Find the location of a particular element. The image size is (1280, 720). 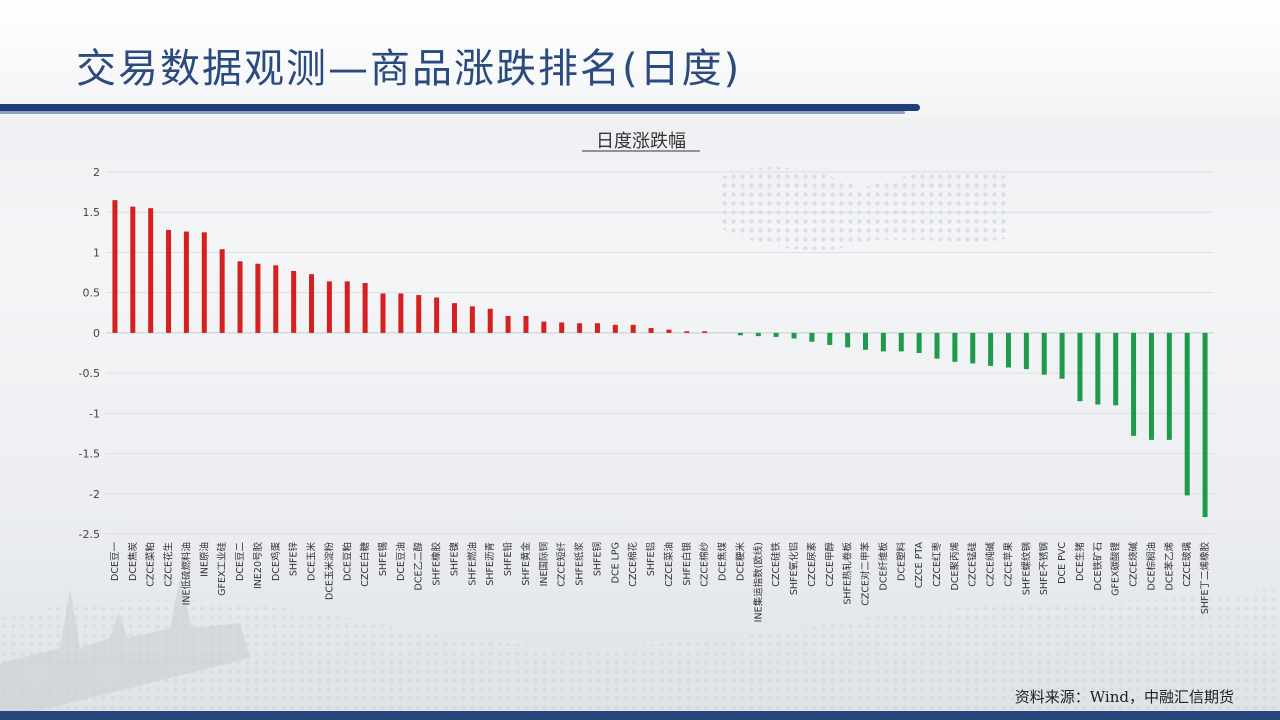

x-tick-label: CZCE棉纱 is located at coordinates (705, 564).